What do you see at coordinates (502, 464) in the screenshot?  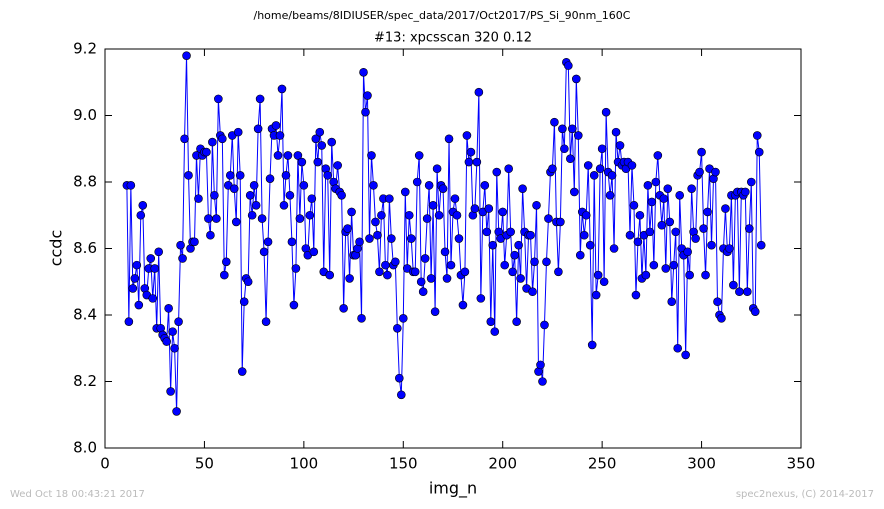 I see `x-tick-label: 200` at bounding box center [502, 464].